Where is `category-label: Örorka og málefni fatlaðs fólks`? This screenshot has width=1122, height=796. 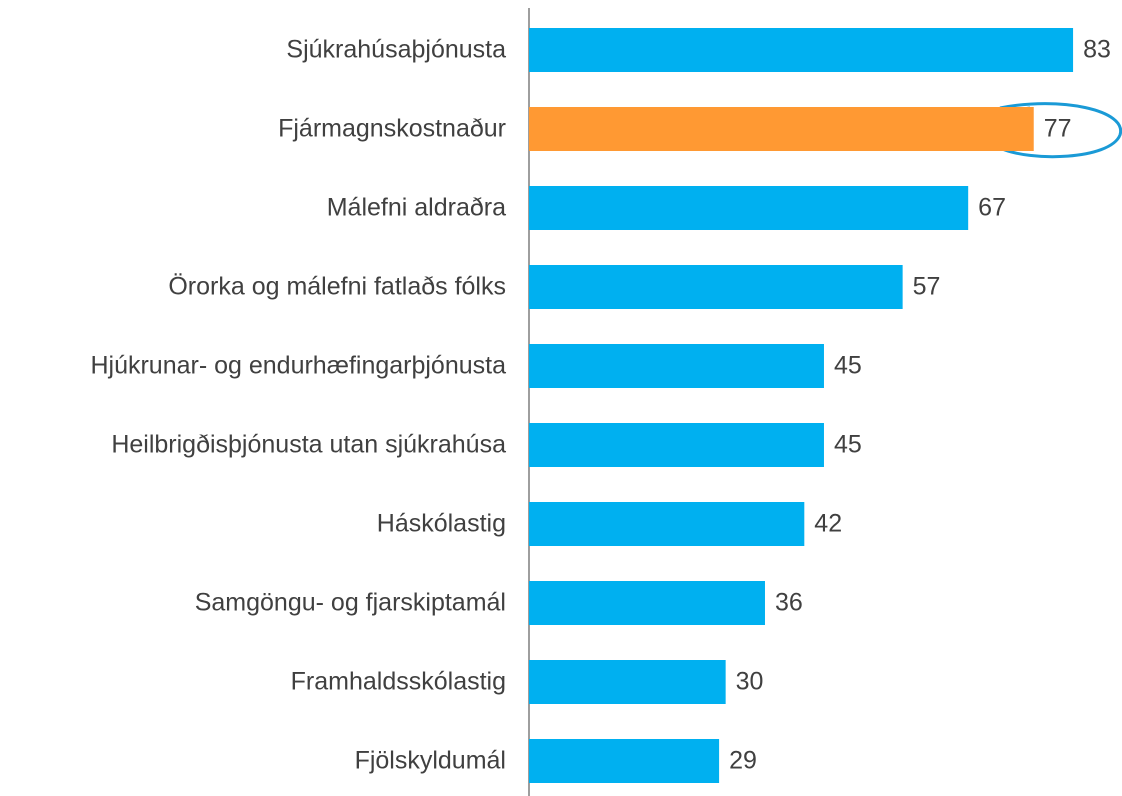
category-label: Örorka og málefni fatlaðs fólks is located at coordinates (337, 287).